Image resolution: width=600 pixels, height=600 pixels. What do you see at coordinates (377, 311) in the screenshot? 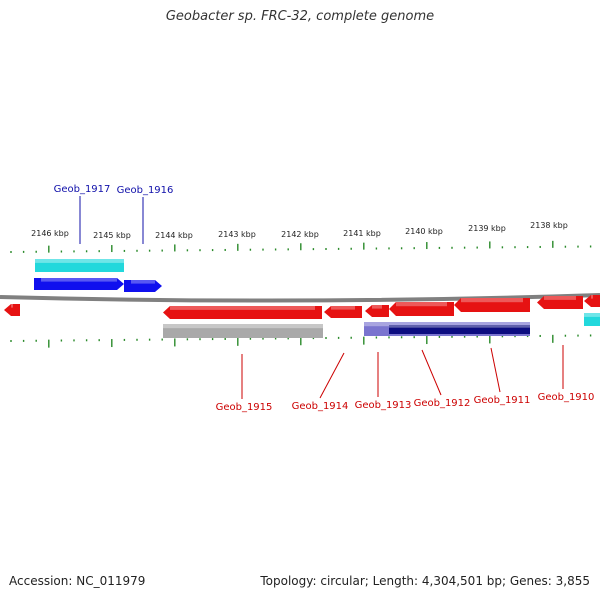
I see `gene-arrow-geob-1913` at bounding box center [377, 311].